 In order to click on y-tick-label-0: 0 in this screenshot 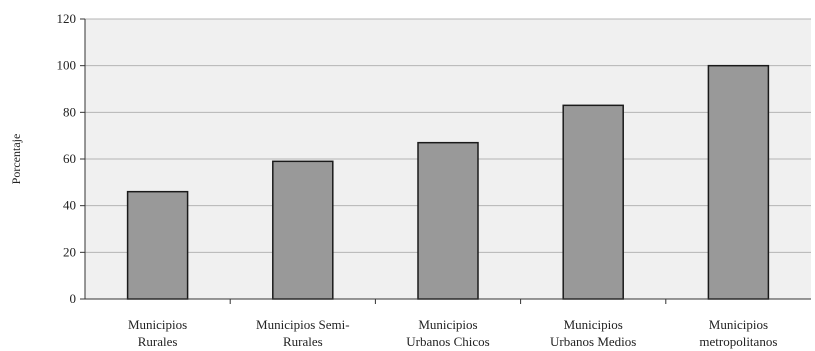, I will do `click(73, 298)`.